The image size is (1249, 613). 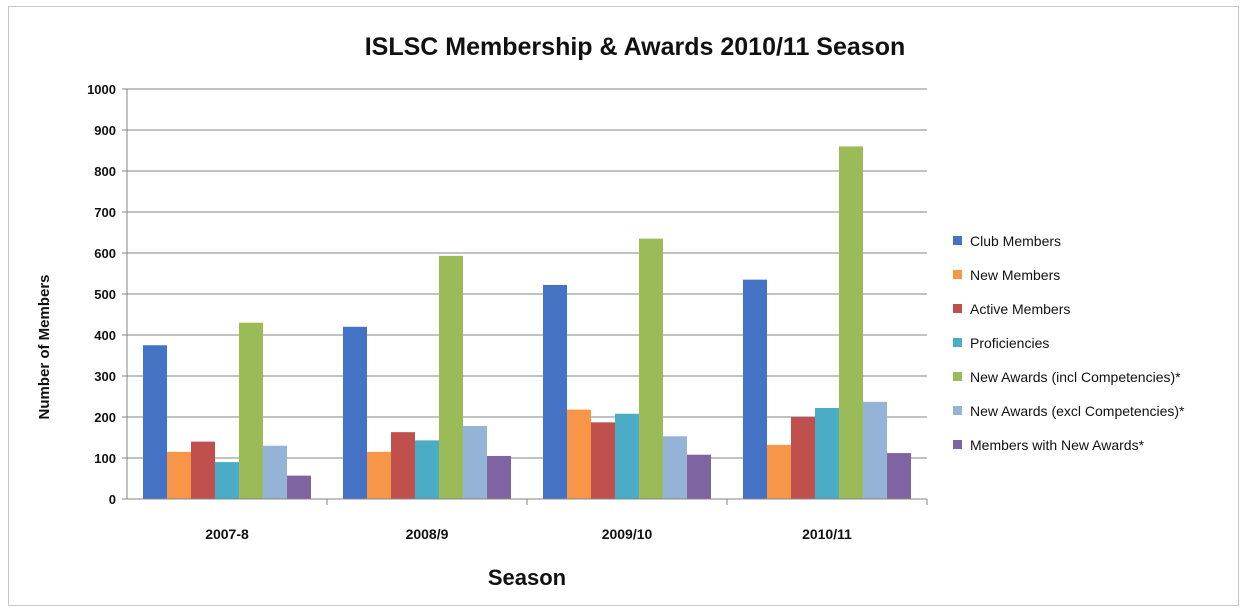 What do you see at coordinates (651, 368) in the screenshot?
I see `bar-new-awards-incl-competencies-2009/10` at bounding box center [651, 368].